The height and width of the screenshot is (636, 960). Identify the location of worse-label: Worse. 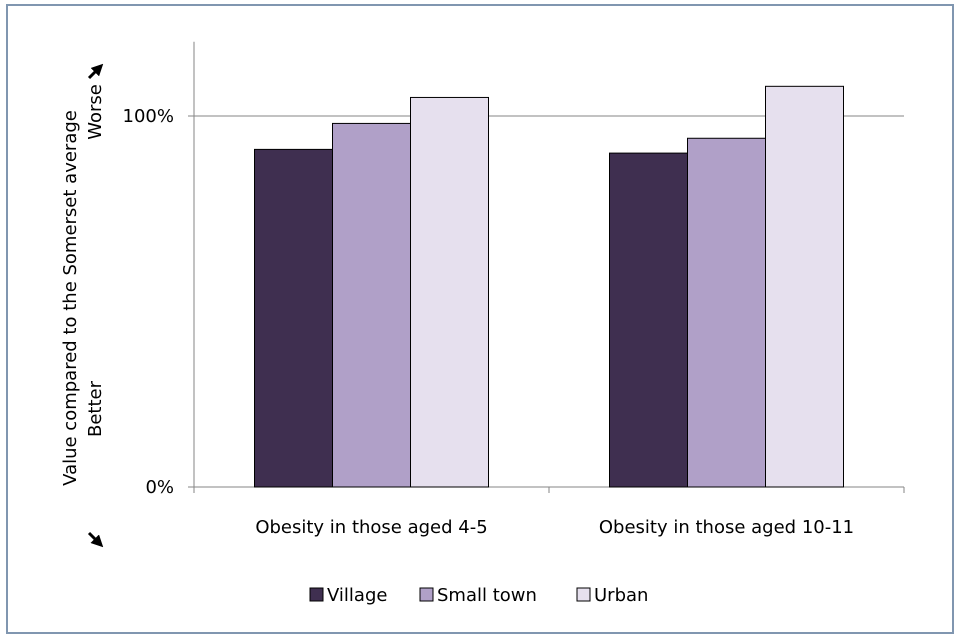
(95, 112).